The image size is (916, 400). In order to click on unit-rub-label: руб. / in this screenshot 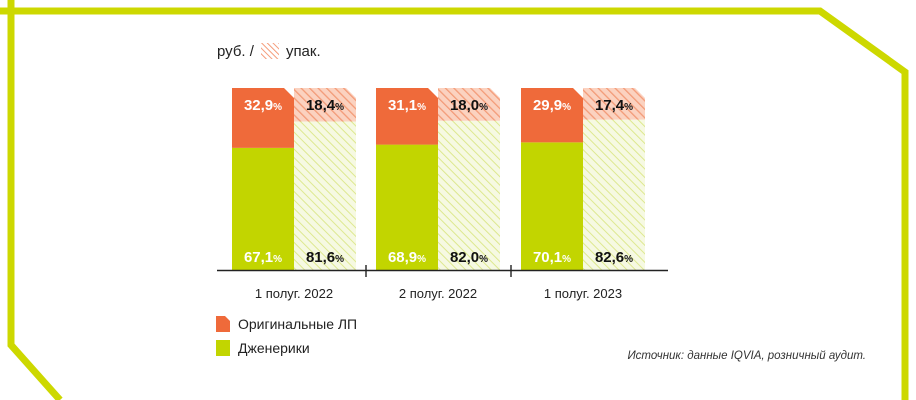, I will do `click(235, 51)`.